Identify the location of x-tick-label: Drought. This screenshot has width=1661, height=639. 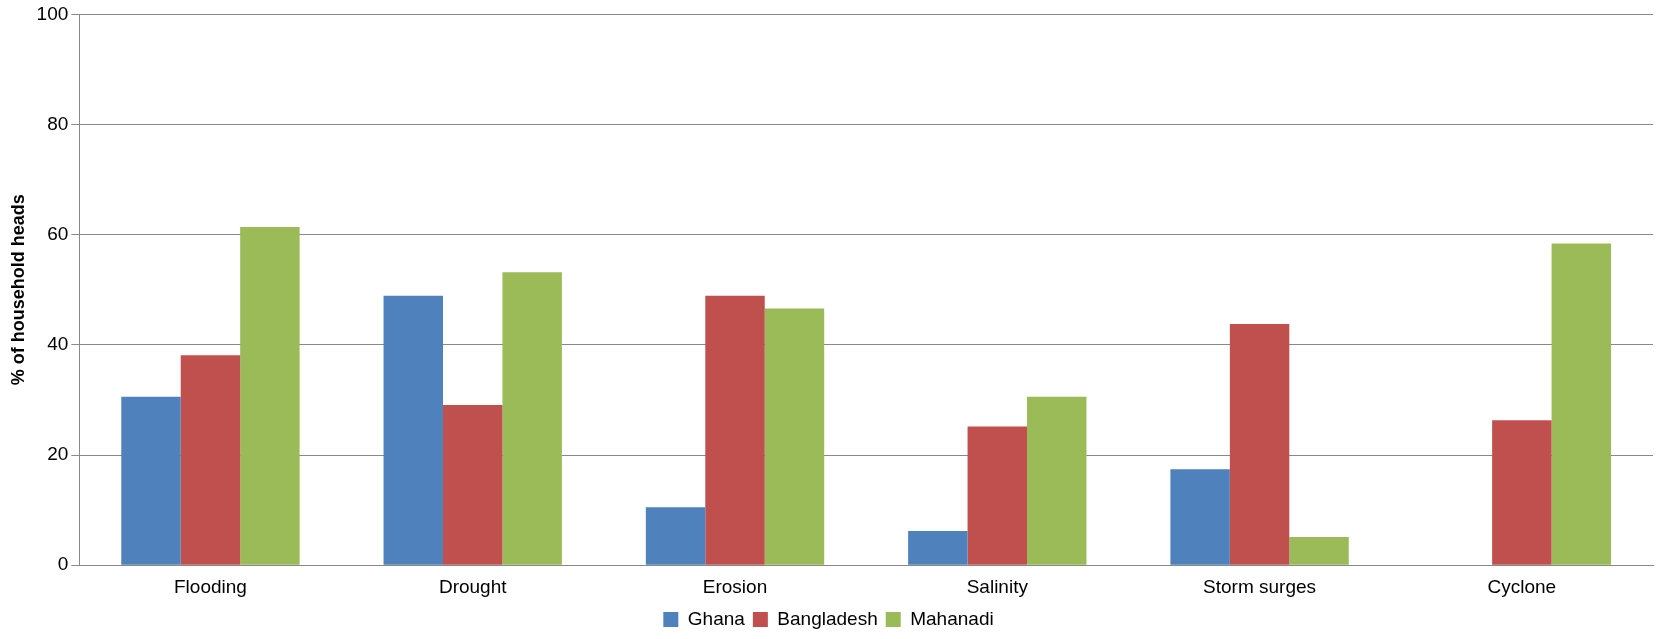
(473, 586).